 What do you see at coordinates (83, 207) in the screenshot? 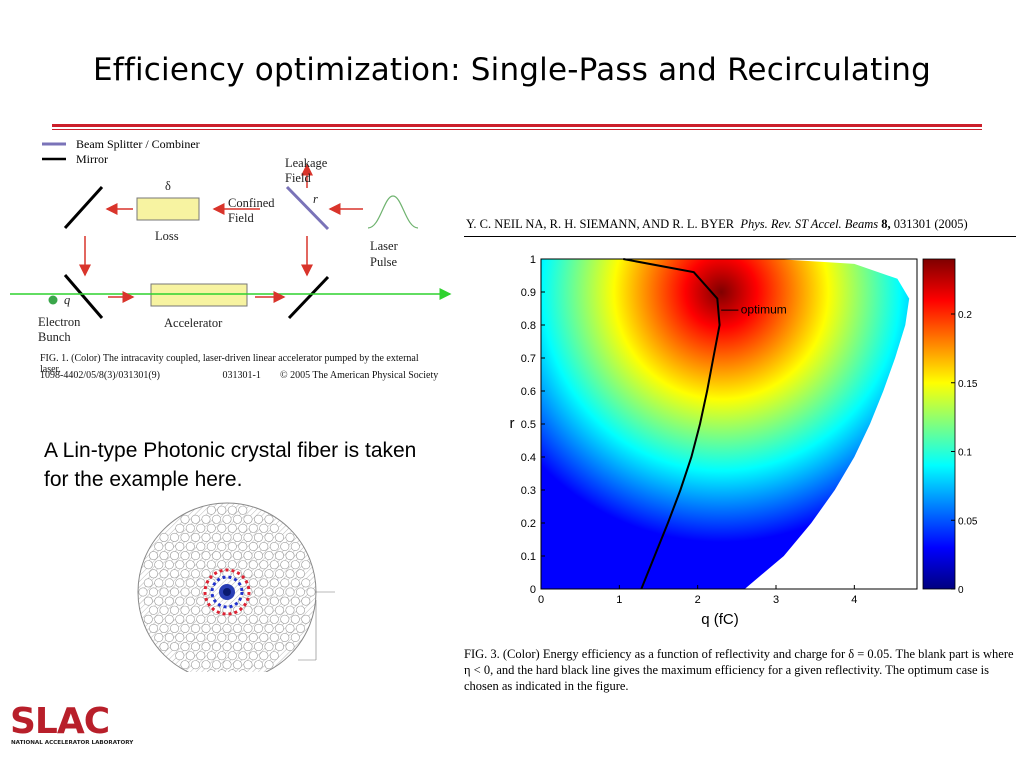
I see `mirror-top-left` at bounding box center [83, 207].